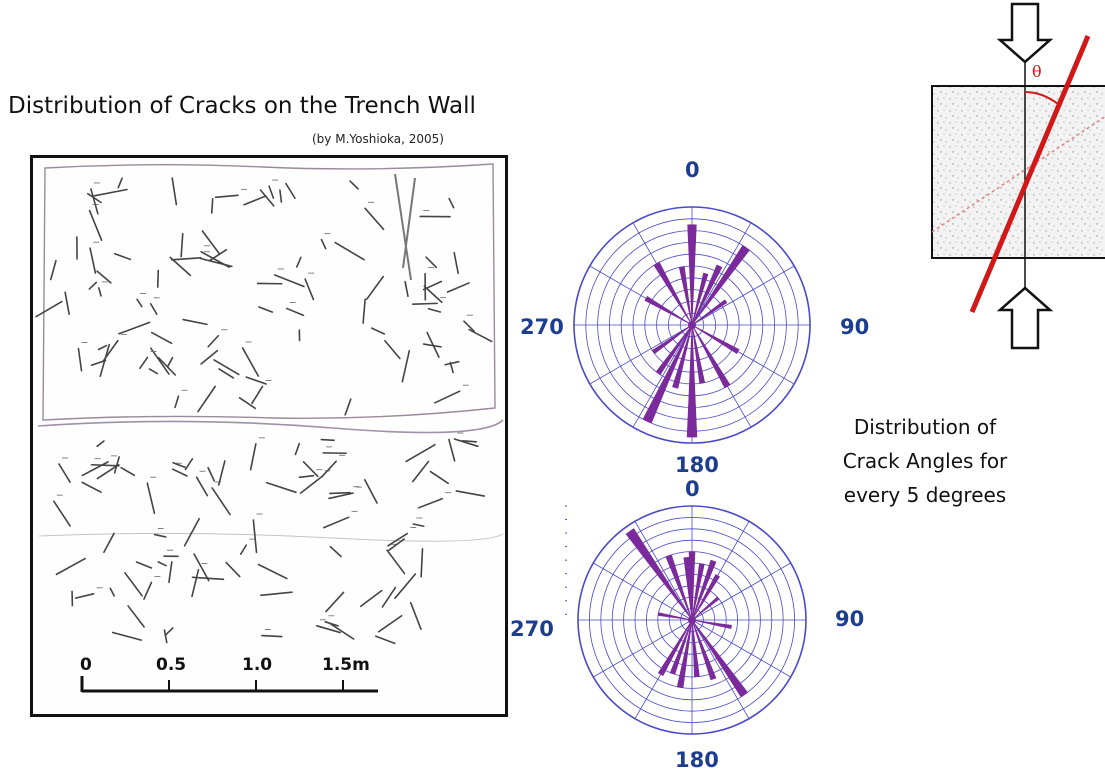 The width and height of the screenshot is (1105, 775). Describe the element at coordinates (855, 327) in the screenshot. I see `rose-upper-label-90: 90` at that location.